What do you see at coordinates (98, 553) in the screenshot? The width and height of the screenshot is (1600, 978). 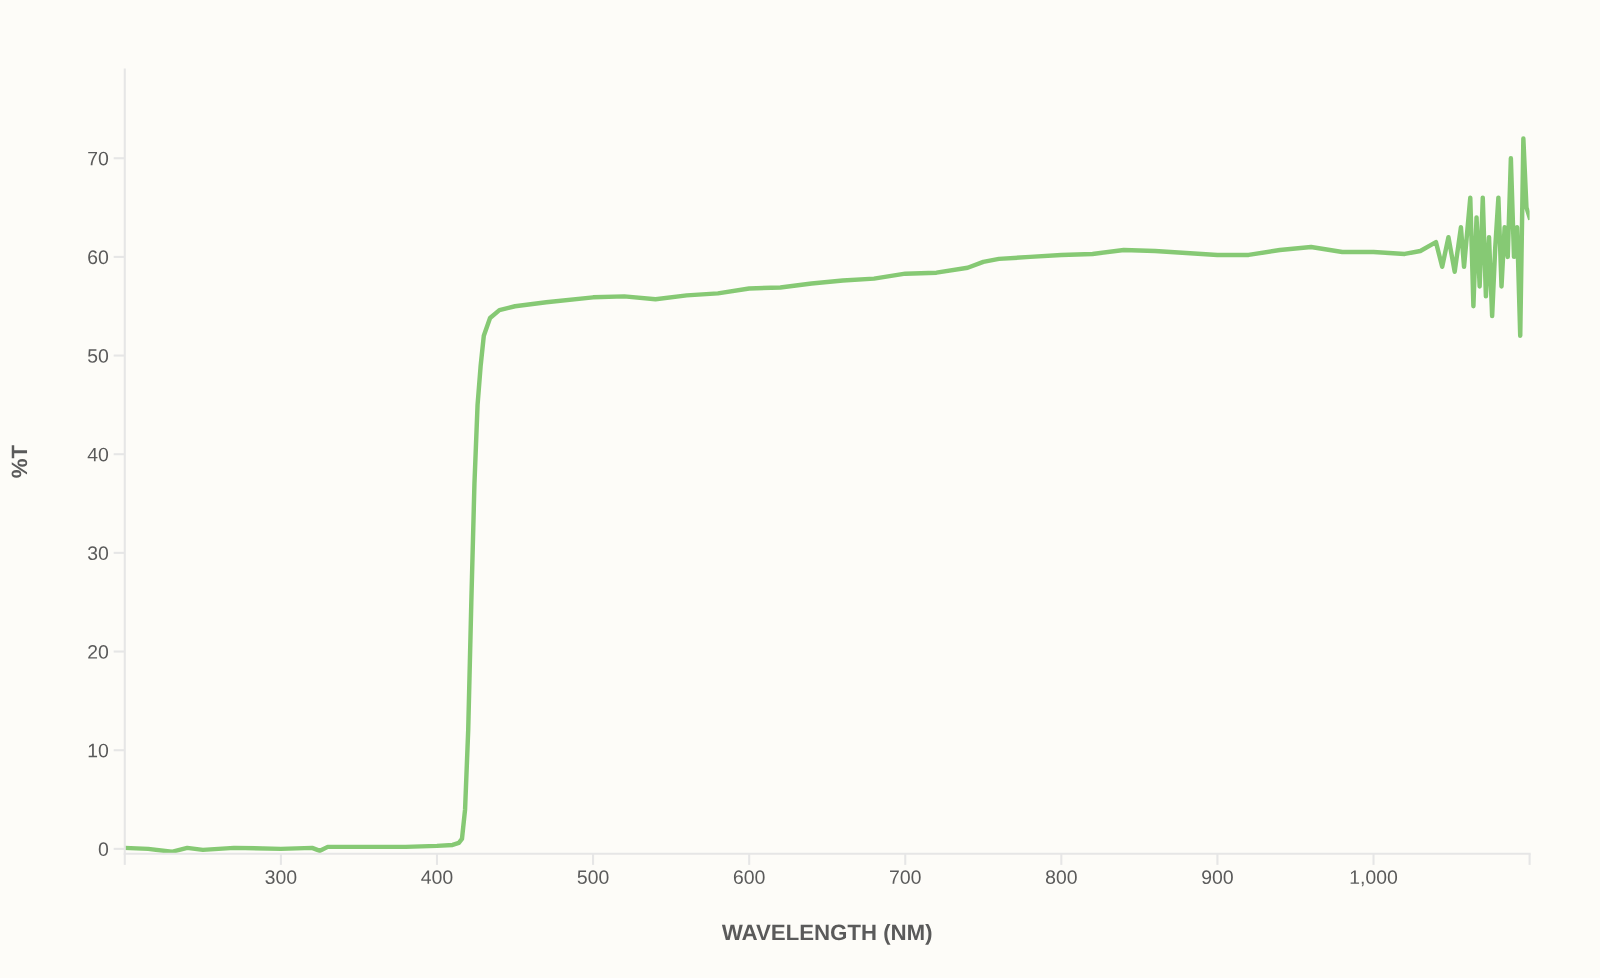 I see `y-tick-label: 30` at bounding box center [98, 553].